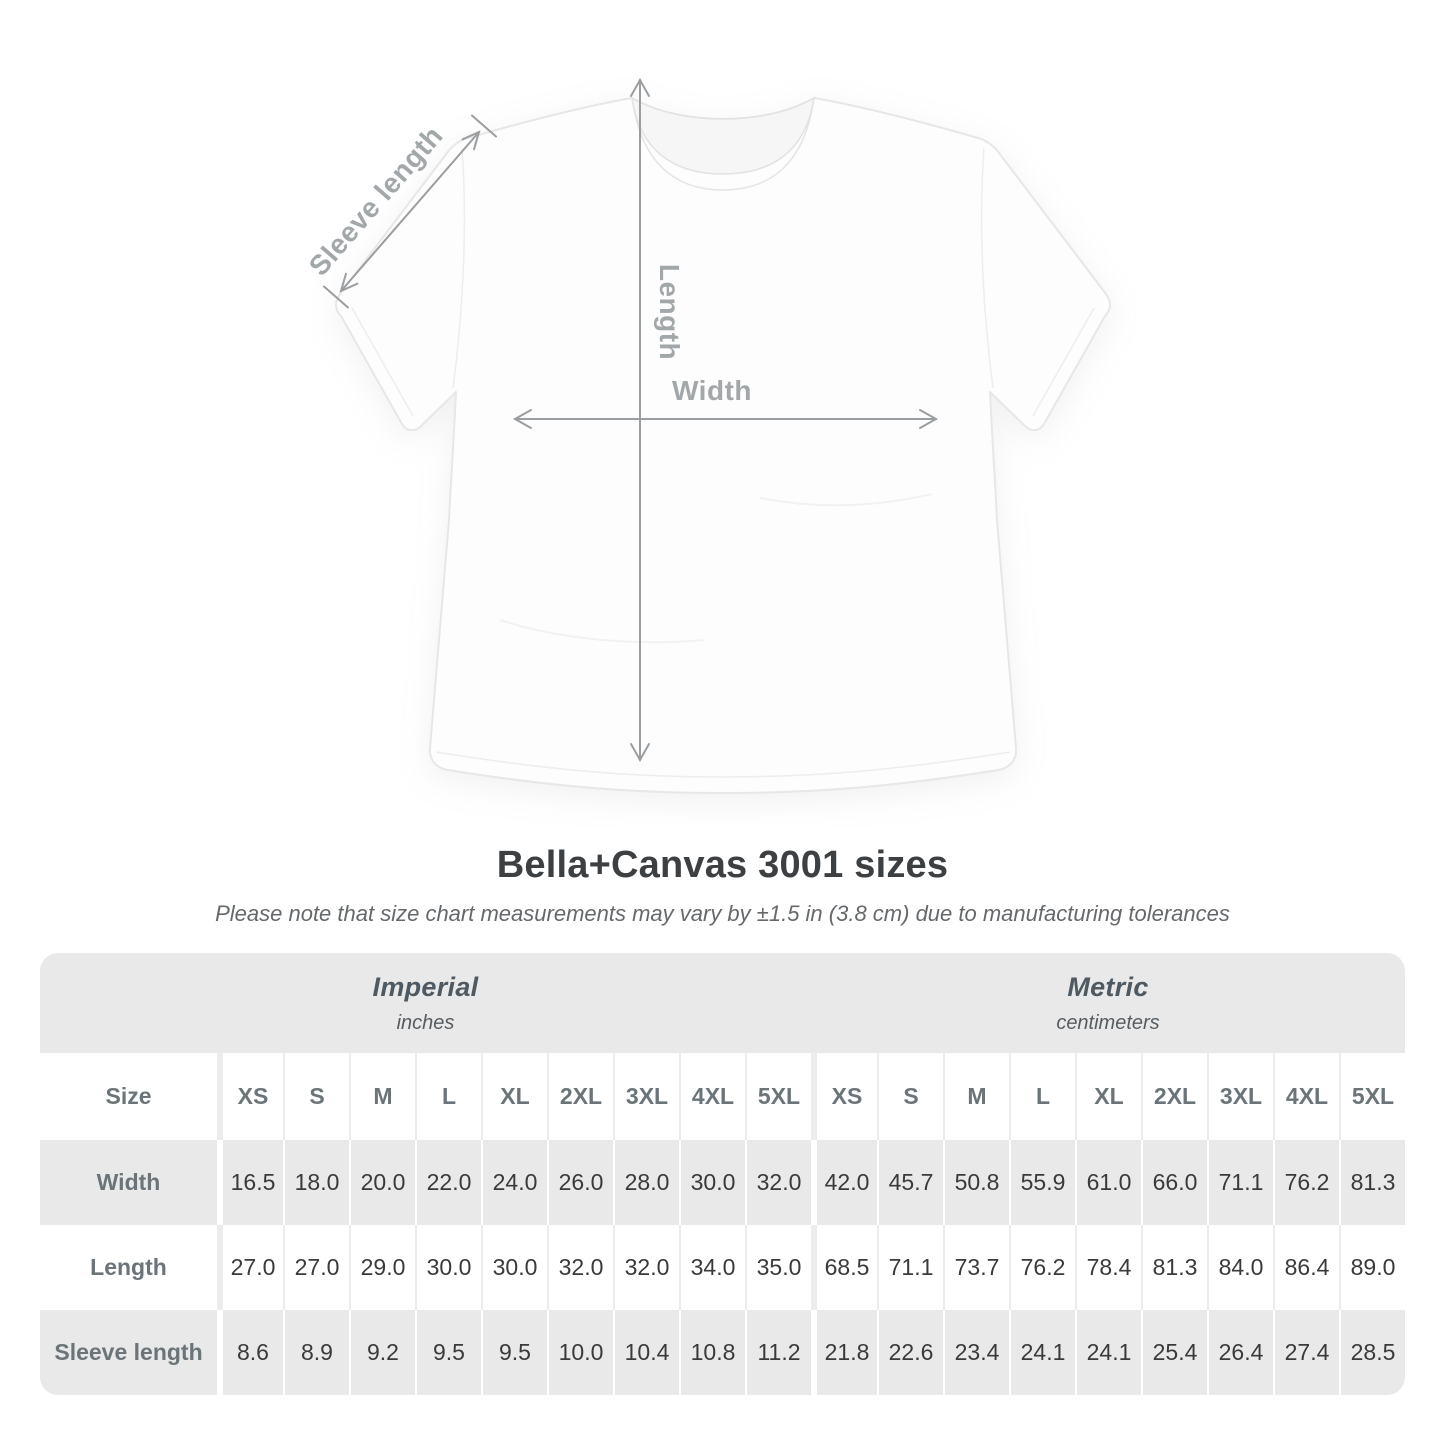 This screenshot has width=1445, height=1445. I want to click on sleeve-length-arrow, so click(410, 211).